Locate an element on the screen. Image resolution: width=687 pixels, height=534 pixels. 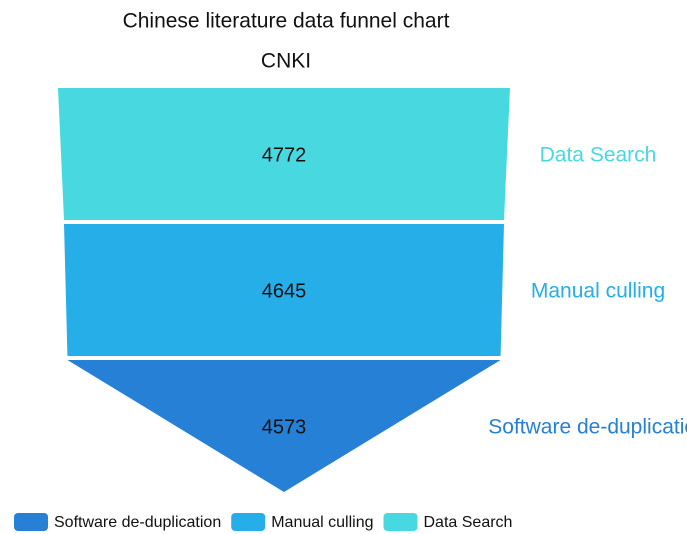
value-label: 4573 is located at coordinates (284, 427).